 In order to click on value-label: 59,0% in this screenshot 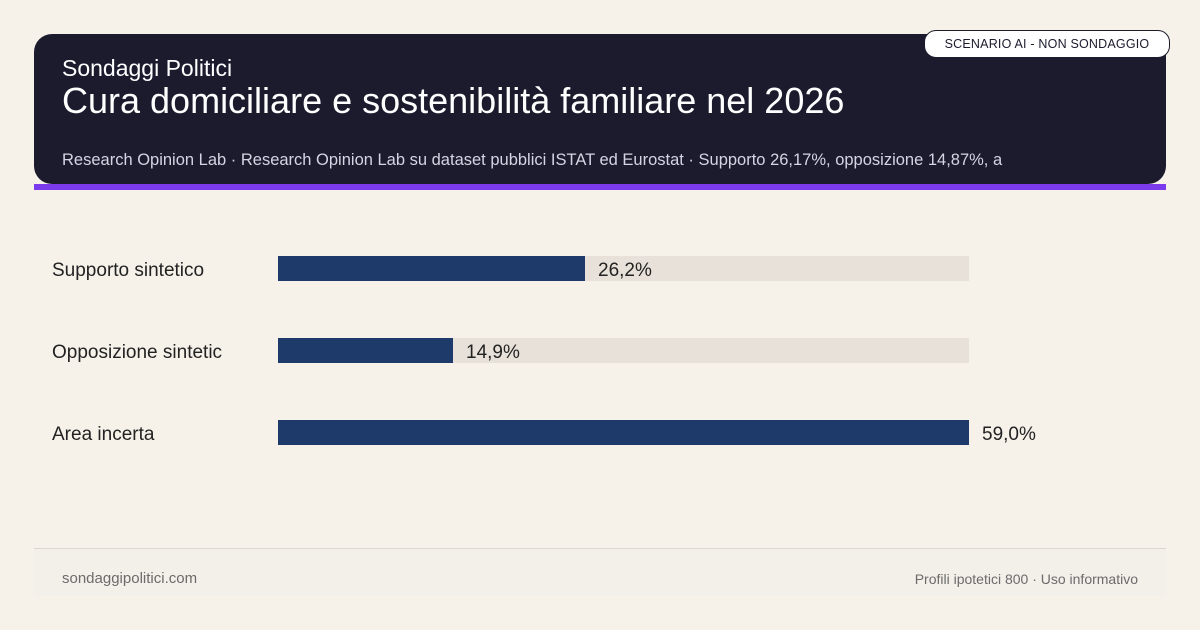, I will do `click(1009, 434)`.